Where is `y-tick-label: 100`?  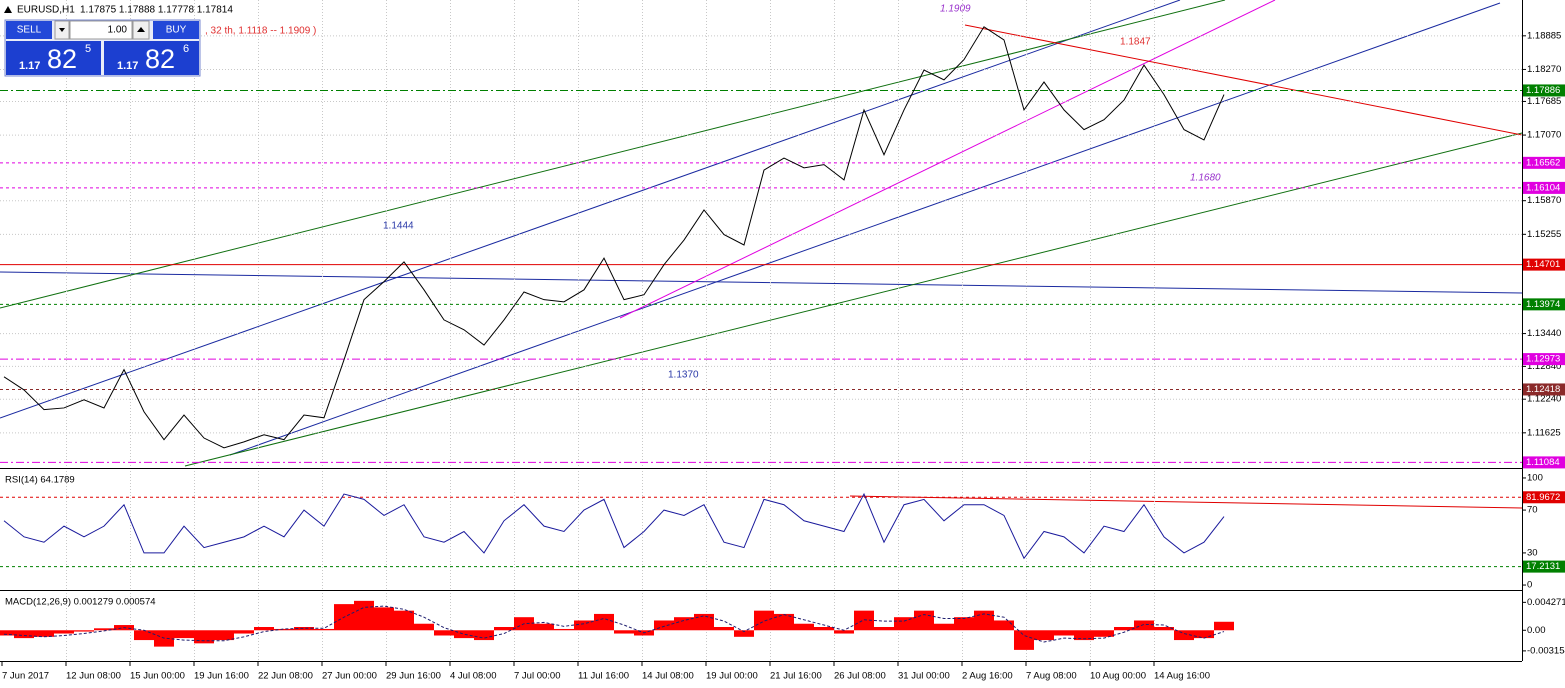
y-tick-label: 100 is located at coordinates (1535, 477).